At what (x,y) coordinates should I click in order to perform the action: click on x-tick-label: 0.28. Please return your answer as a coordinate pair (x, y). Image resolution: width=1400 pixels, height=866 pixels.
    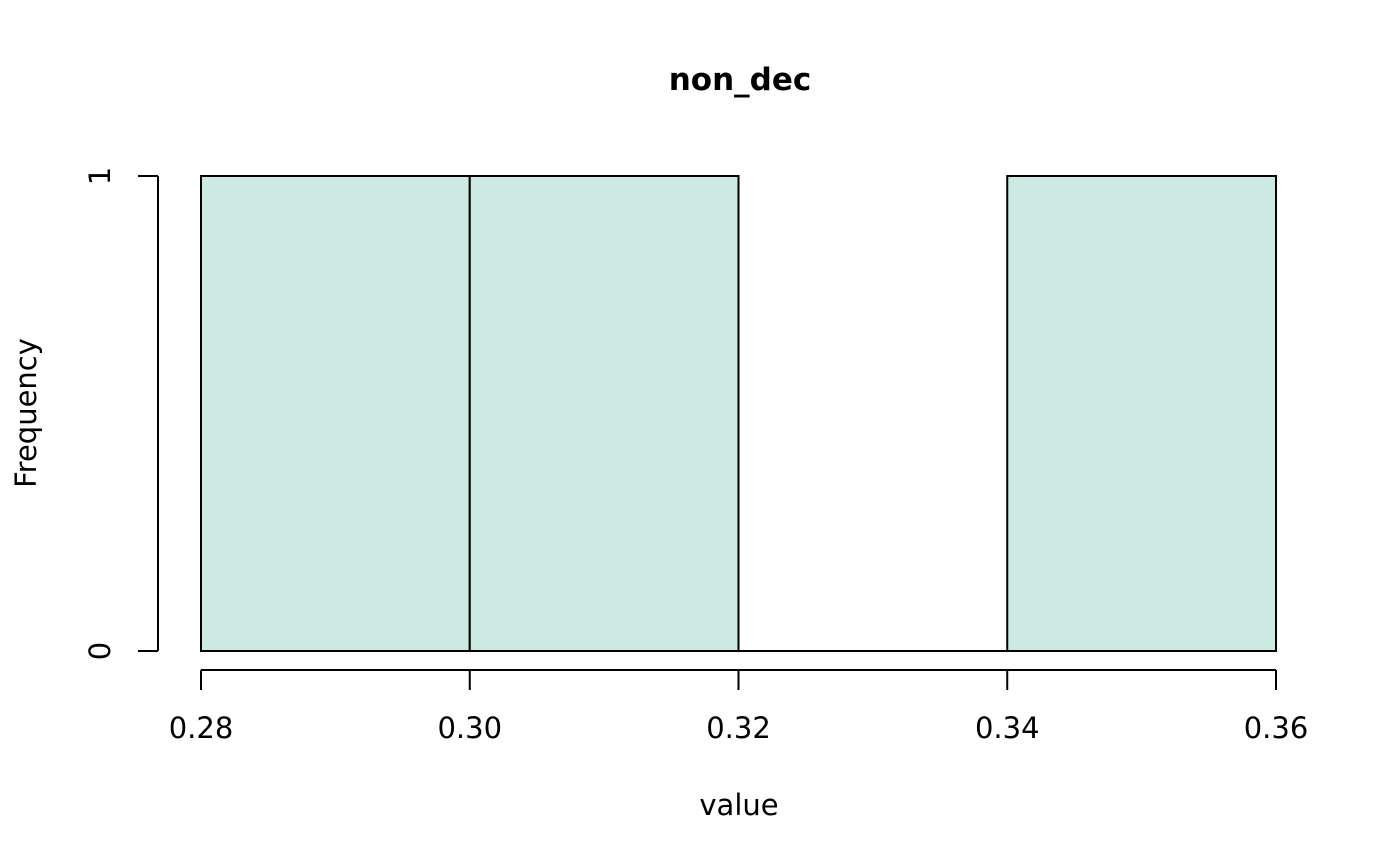
    Looking at the image, I should click on (201, 728).